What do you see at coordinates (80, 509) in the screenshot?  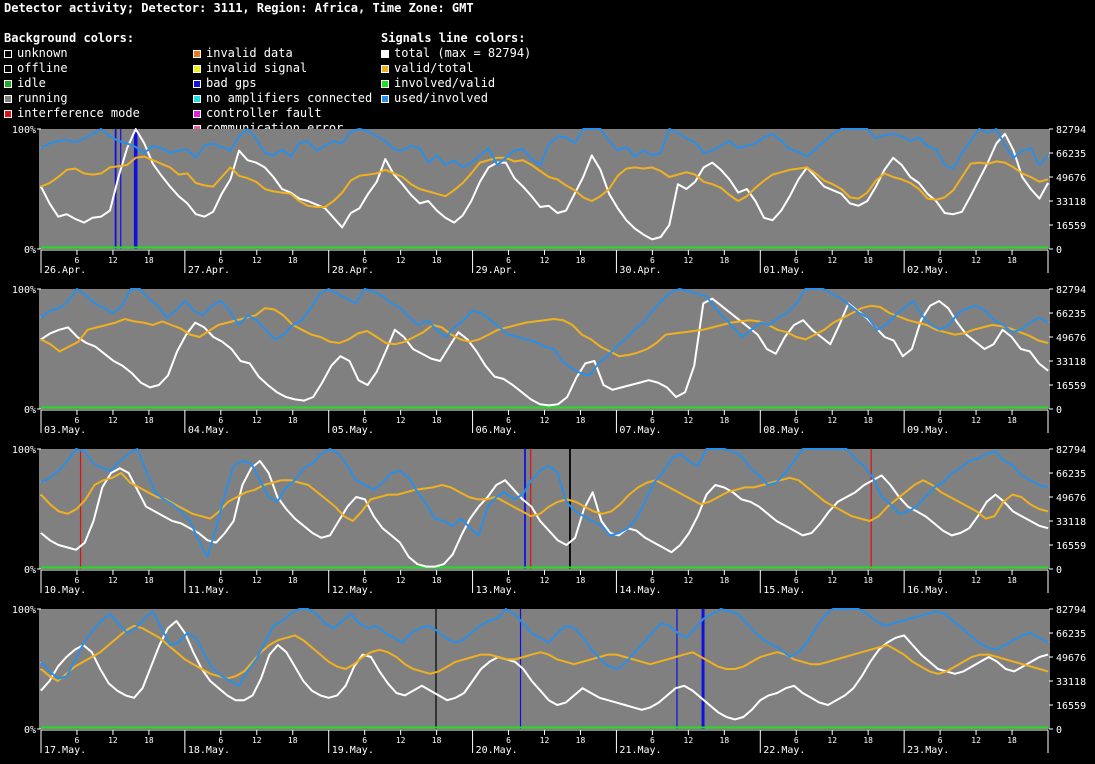 I see `interference-event` at bounding box center [80, 509].